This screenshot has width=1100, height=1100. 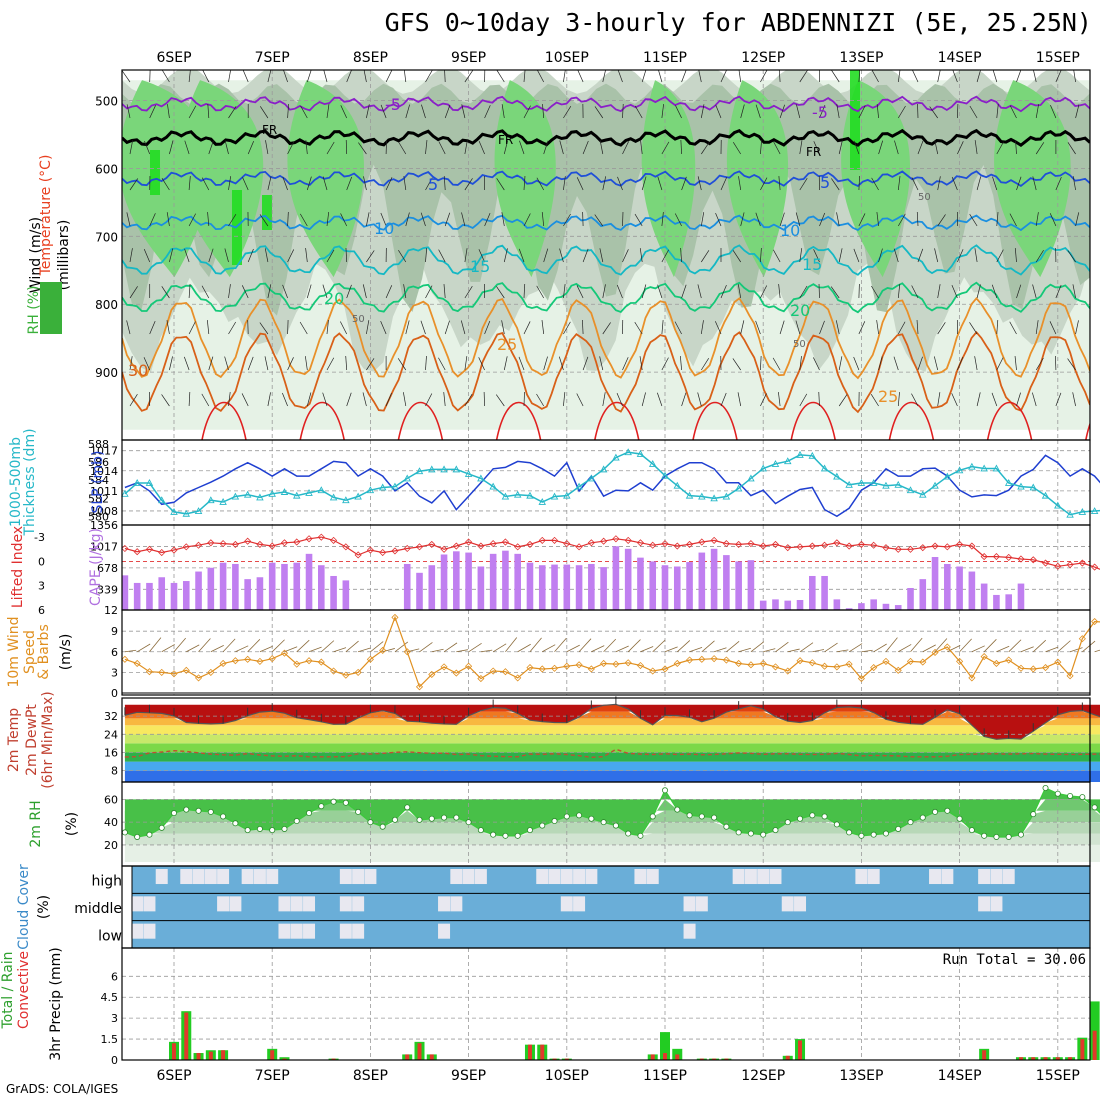 What do you see at coordinates (665, 1076) in the screenshot?
I see `date-tick-bottom: 11SEP` at bounding box center [665, 1076].